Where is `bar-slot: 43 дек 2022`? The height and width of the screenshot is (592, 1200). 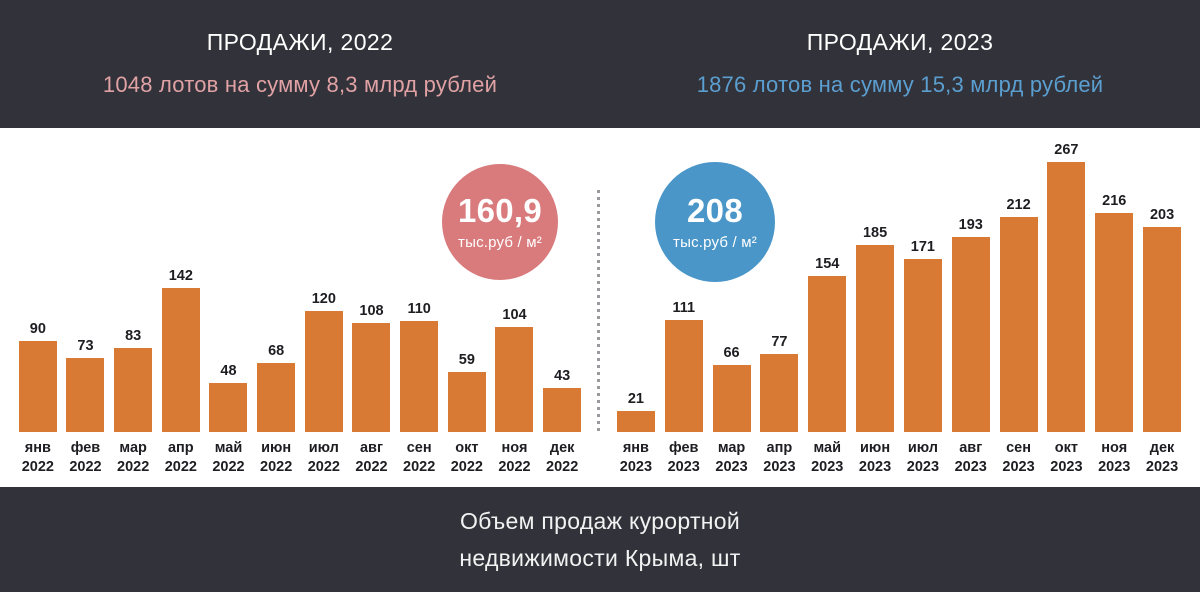
bar-slot: 43 дек 2022 is located at coordinates (562, 307).